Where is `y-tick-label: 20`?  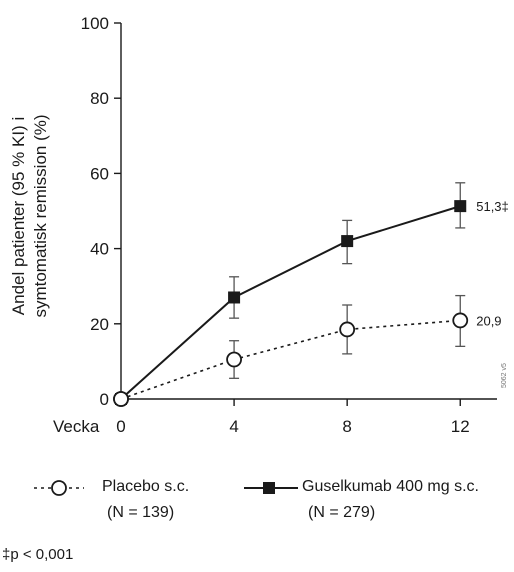 y-tick-label: 20 is located at coordinates (99, 324).